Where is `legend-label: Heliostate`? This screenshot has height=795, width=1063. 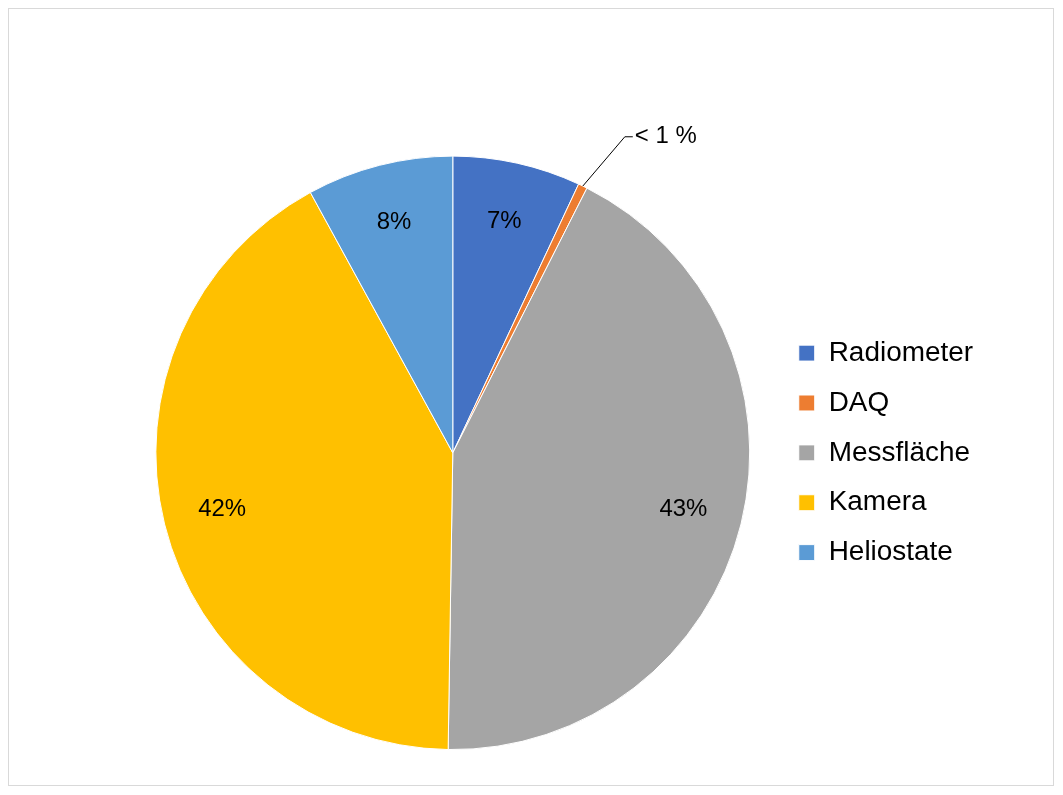 legend-label: Heliostate is located at coordinates (890, 551).